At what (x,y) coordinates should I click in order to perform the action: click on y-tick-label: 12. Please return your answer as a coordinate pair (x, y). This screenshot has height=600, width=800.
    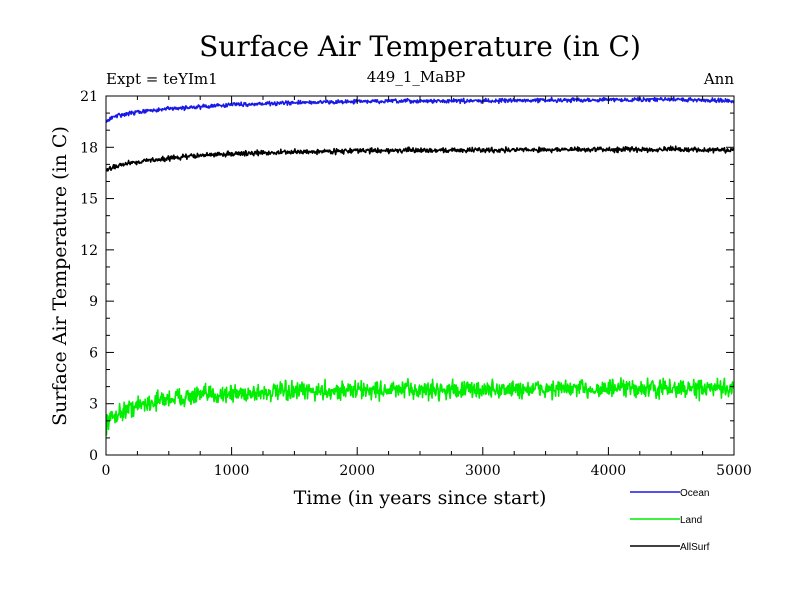
    Looking at the image, I should click on (89, 251).